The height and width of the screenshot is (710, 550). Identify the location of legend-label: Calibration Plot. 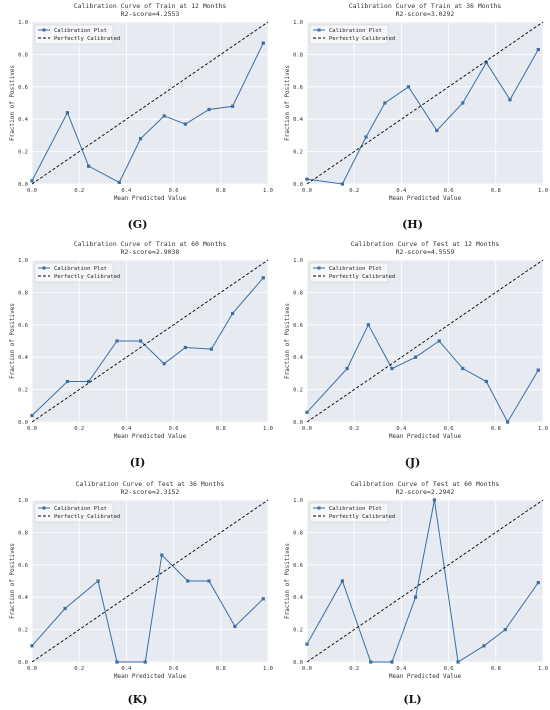
(80, 509).